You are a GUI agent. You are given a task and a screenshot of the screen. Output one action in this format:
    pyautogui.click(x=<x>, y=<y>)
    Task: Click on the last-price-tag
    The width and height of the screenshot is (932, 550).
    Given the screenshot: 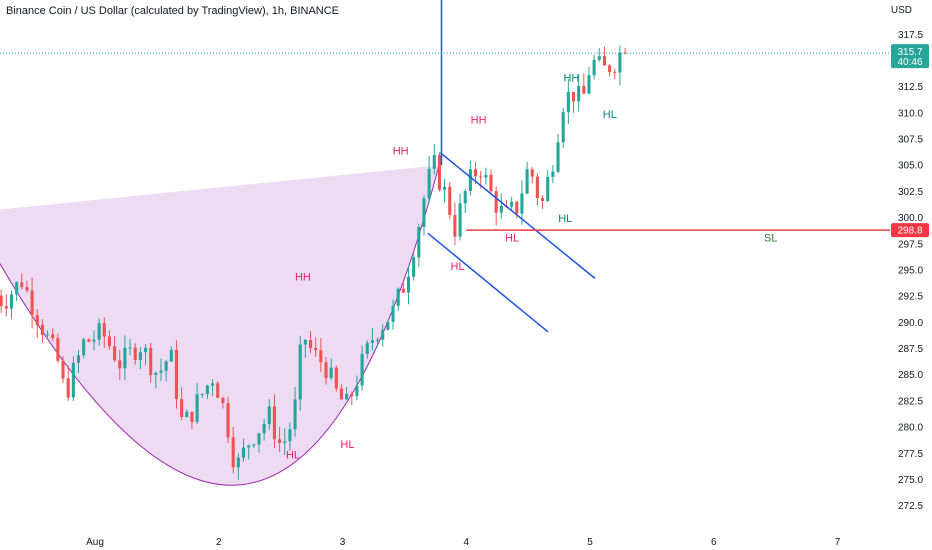 What is the action you would take?
    pyautogui.click(x=910, y=56)
    